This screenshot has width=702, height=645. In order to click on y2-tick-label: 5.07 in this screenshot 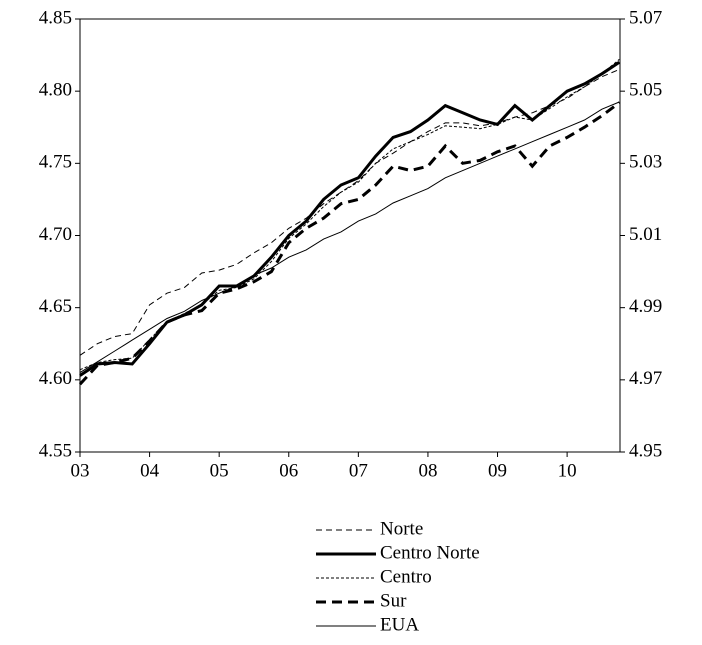, I will do `click(645, 17)`.